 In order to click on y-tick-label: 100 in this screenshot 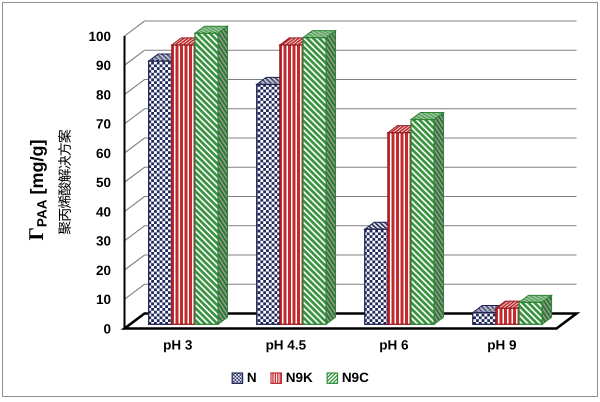, I will do `click(99, 36)`.